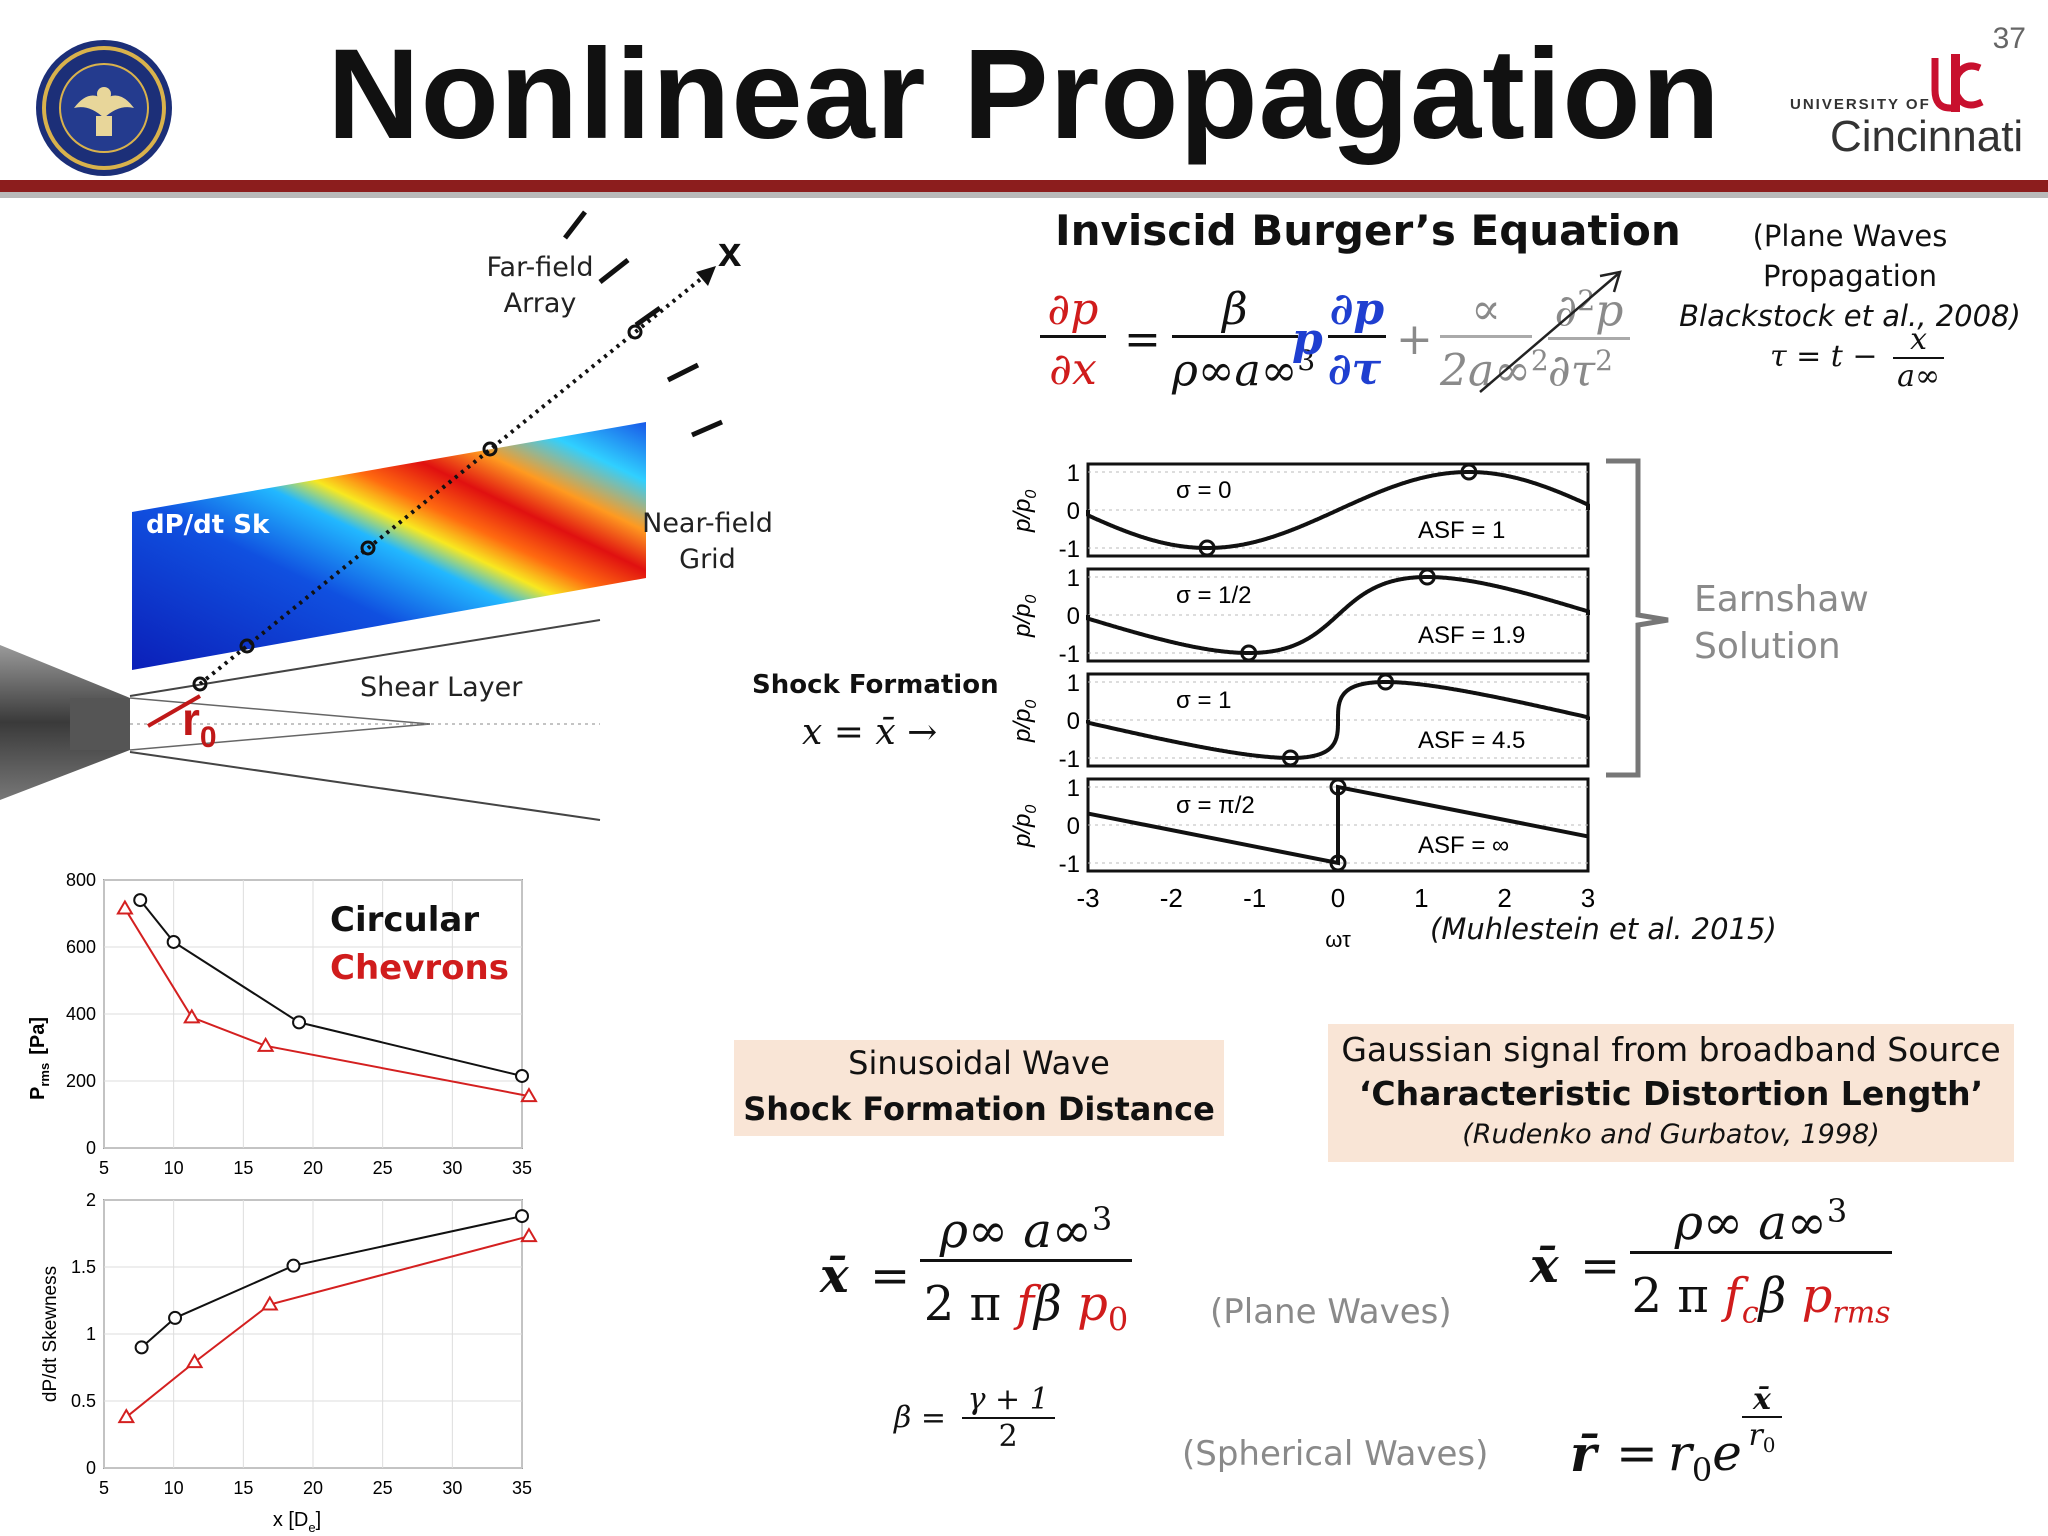 The width and height of the screenshot is (2048, 1536). What do you see at coordinates (730, 251) in the screenshot?
I see `x-axis-label: x` at bounding box center [730, 251].